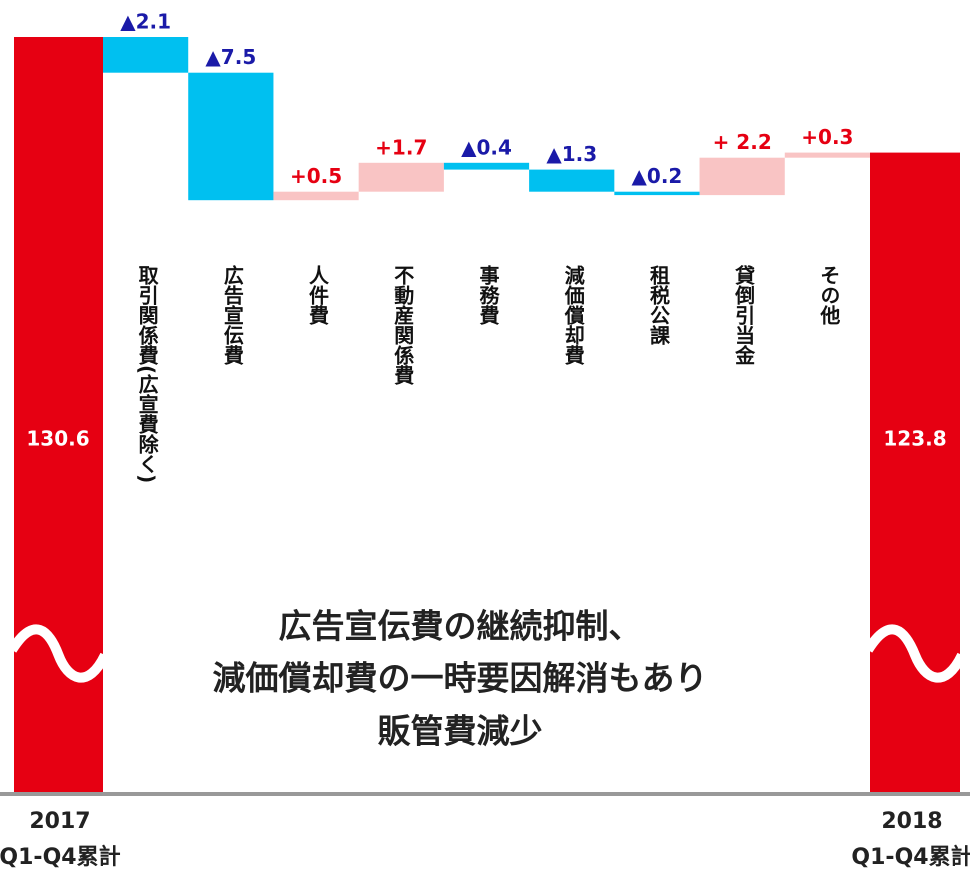 The image size is (970, 879). Describe the element at coordinates (573, 315) in the screenshot. I see `category-label: 減価償却費` at that location.